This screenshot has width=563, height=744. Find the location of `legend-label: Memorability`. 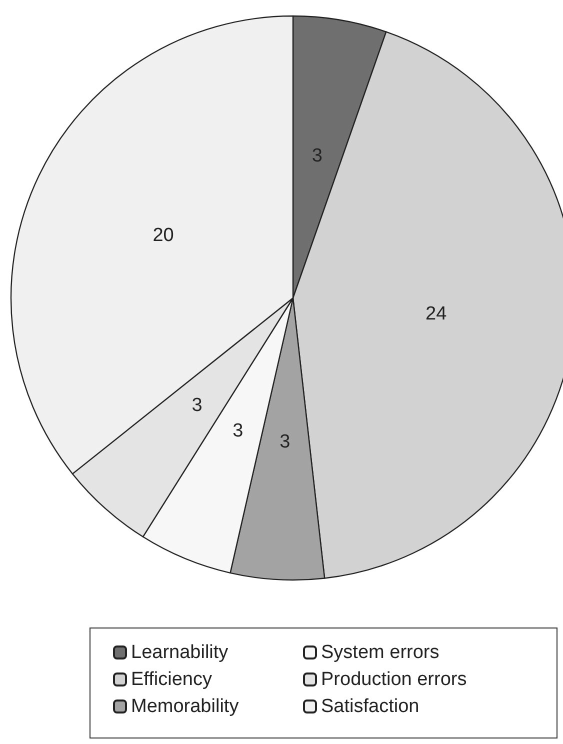

legend-label: Memorability is located at coordinates (185, 706).